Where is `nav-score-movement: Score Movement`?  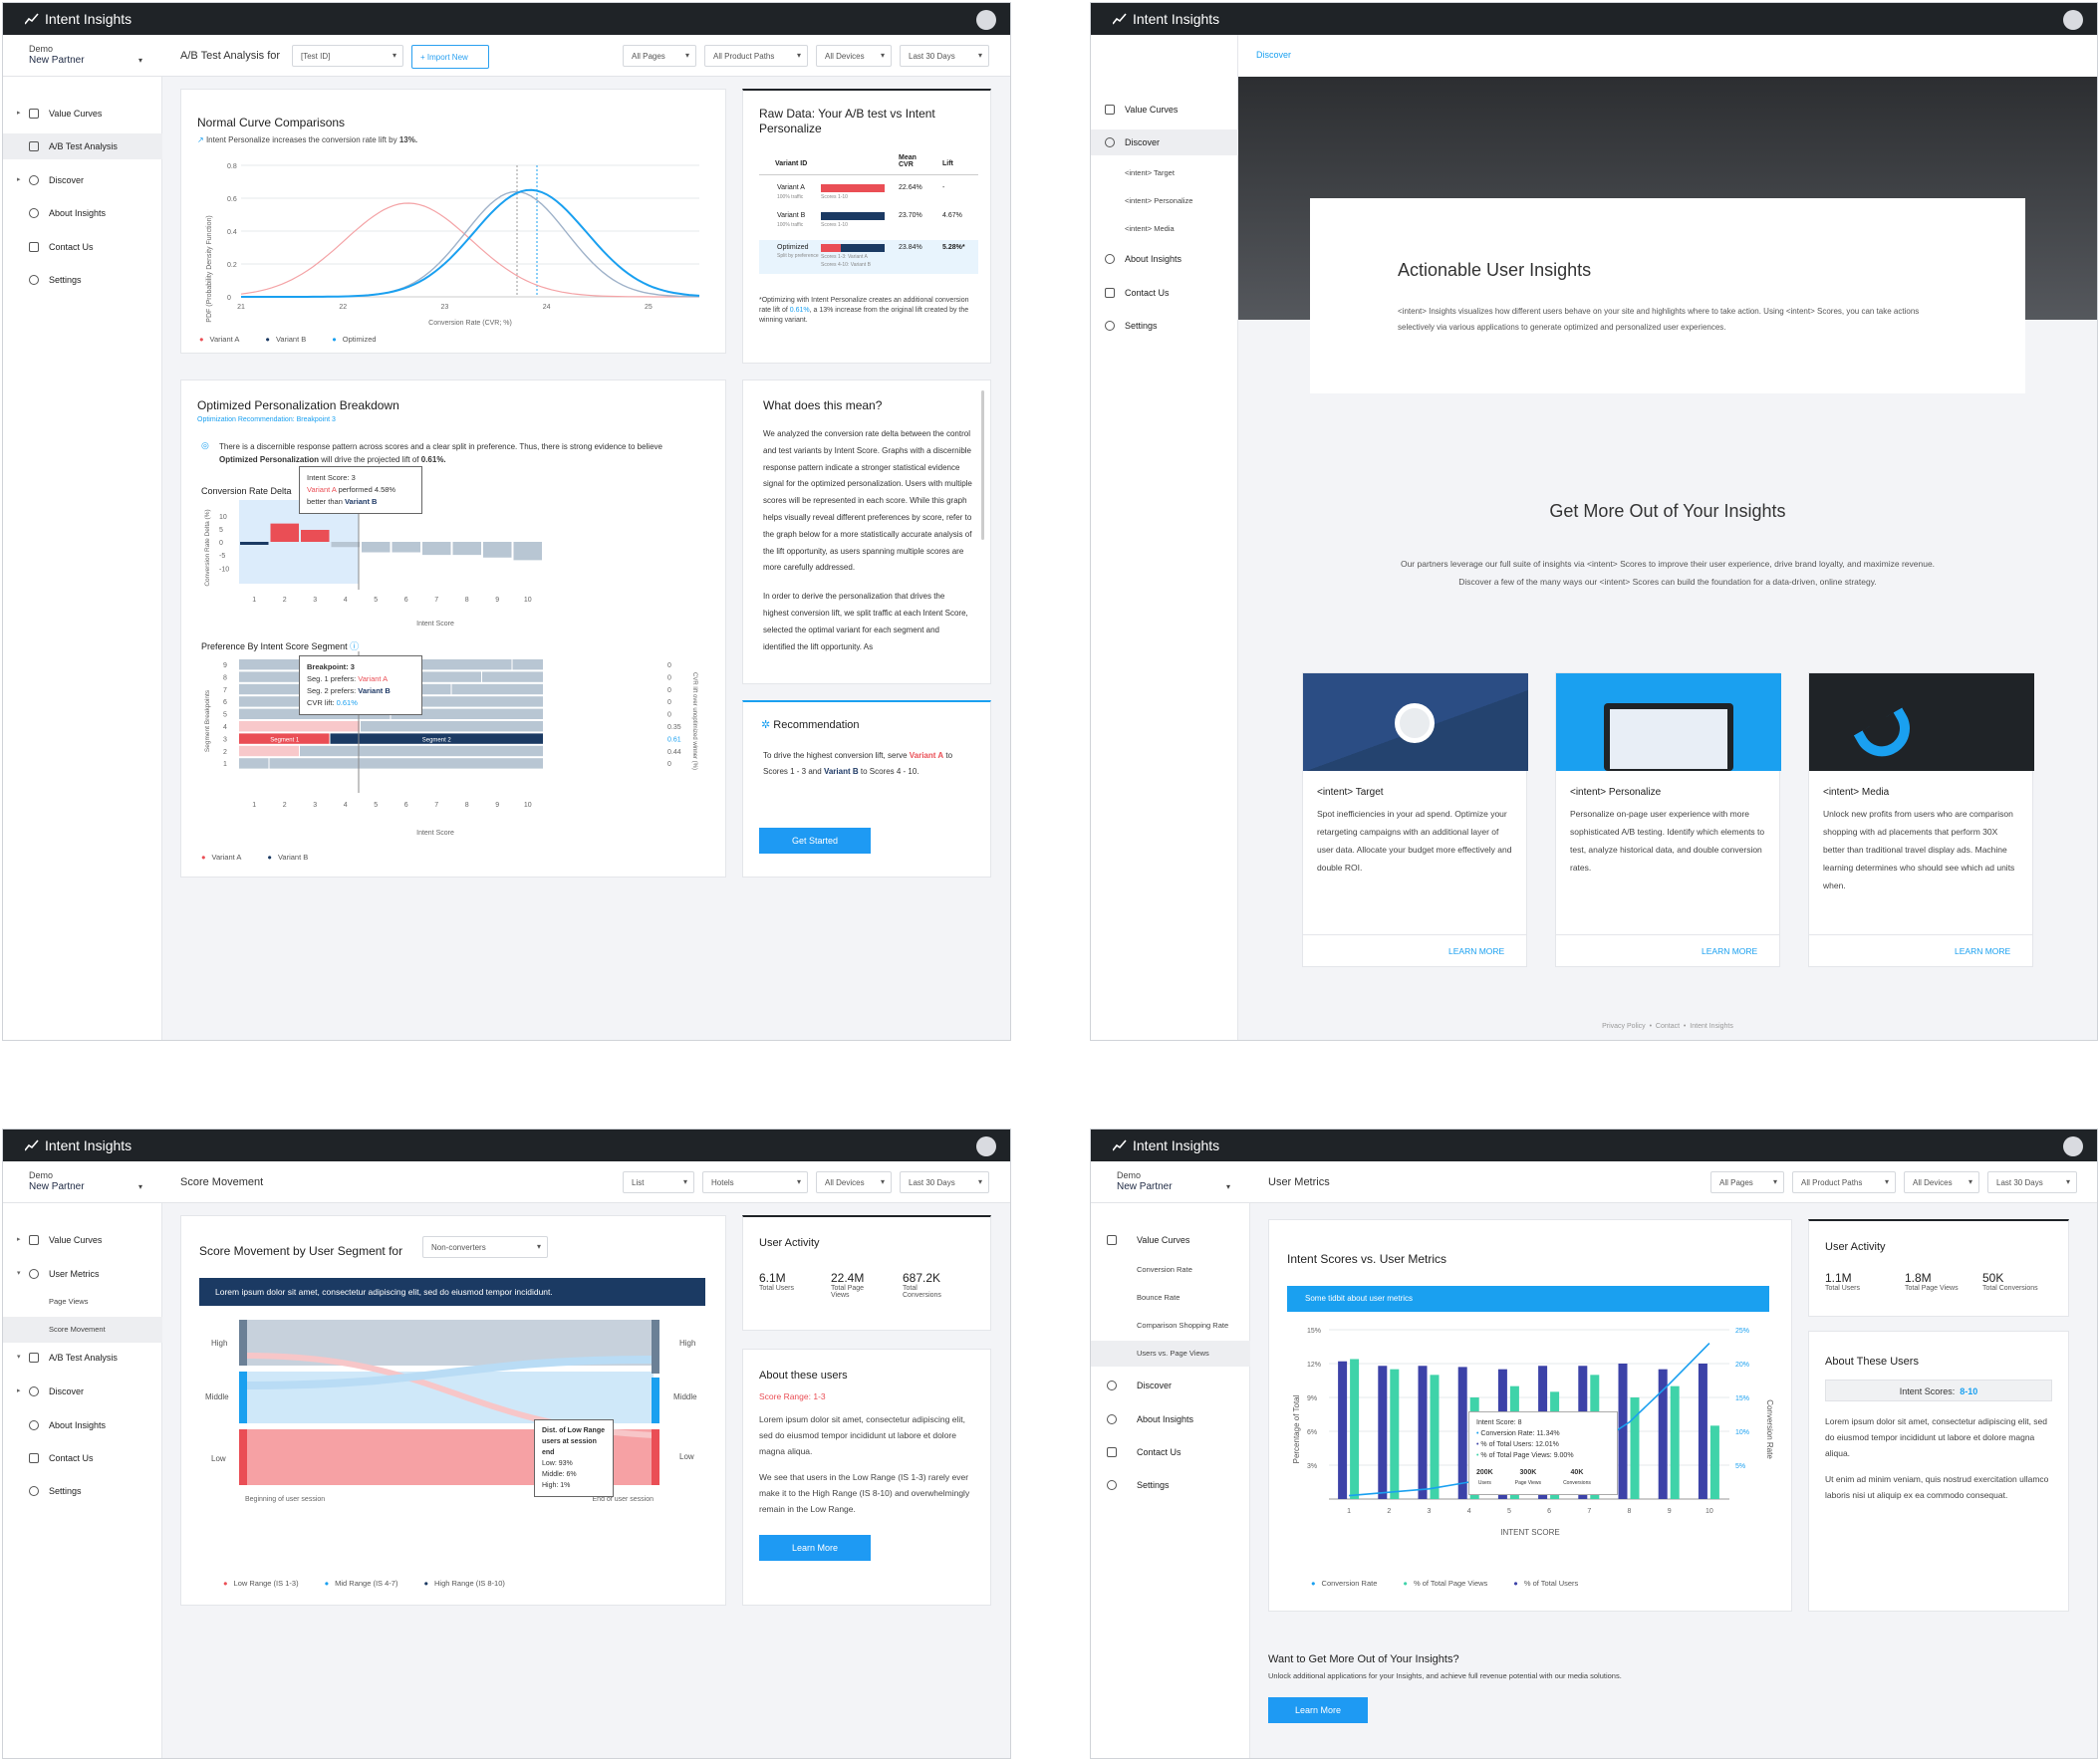
nav-score-movement: Score Movement is located at coordinates (82, 1330).